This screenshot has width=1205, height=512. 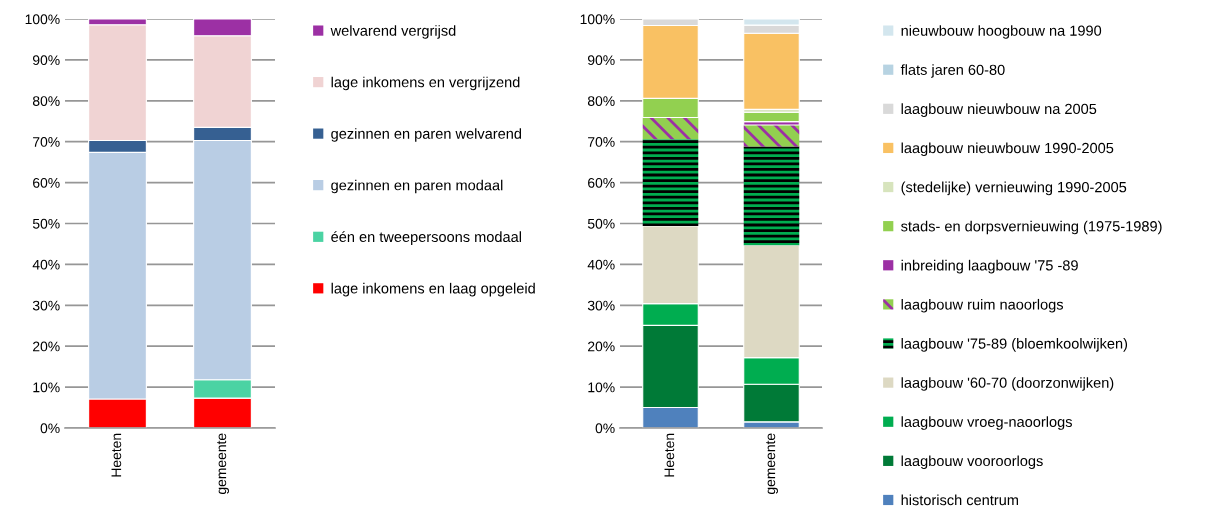 What do you see at coordinates (986, 423) in the screenshot?
I see `legend-label: laagbouw vroeg-naoorlogs` at bounding box center [986, 423].